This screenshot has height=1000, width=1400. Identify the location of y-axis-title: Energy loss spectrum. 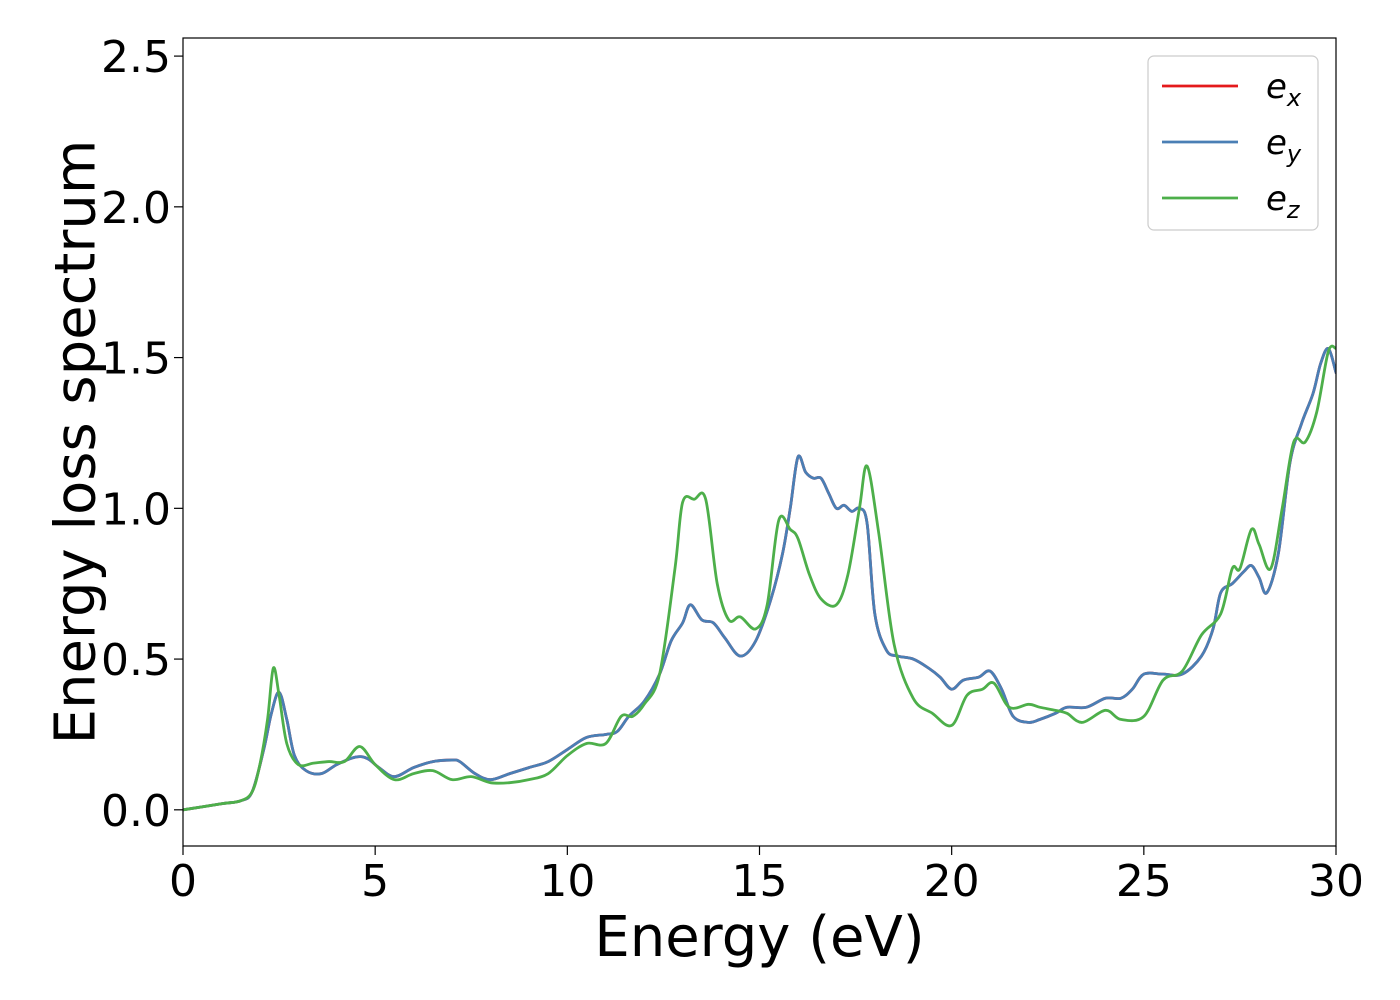
(76, 442).